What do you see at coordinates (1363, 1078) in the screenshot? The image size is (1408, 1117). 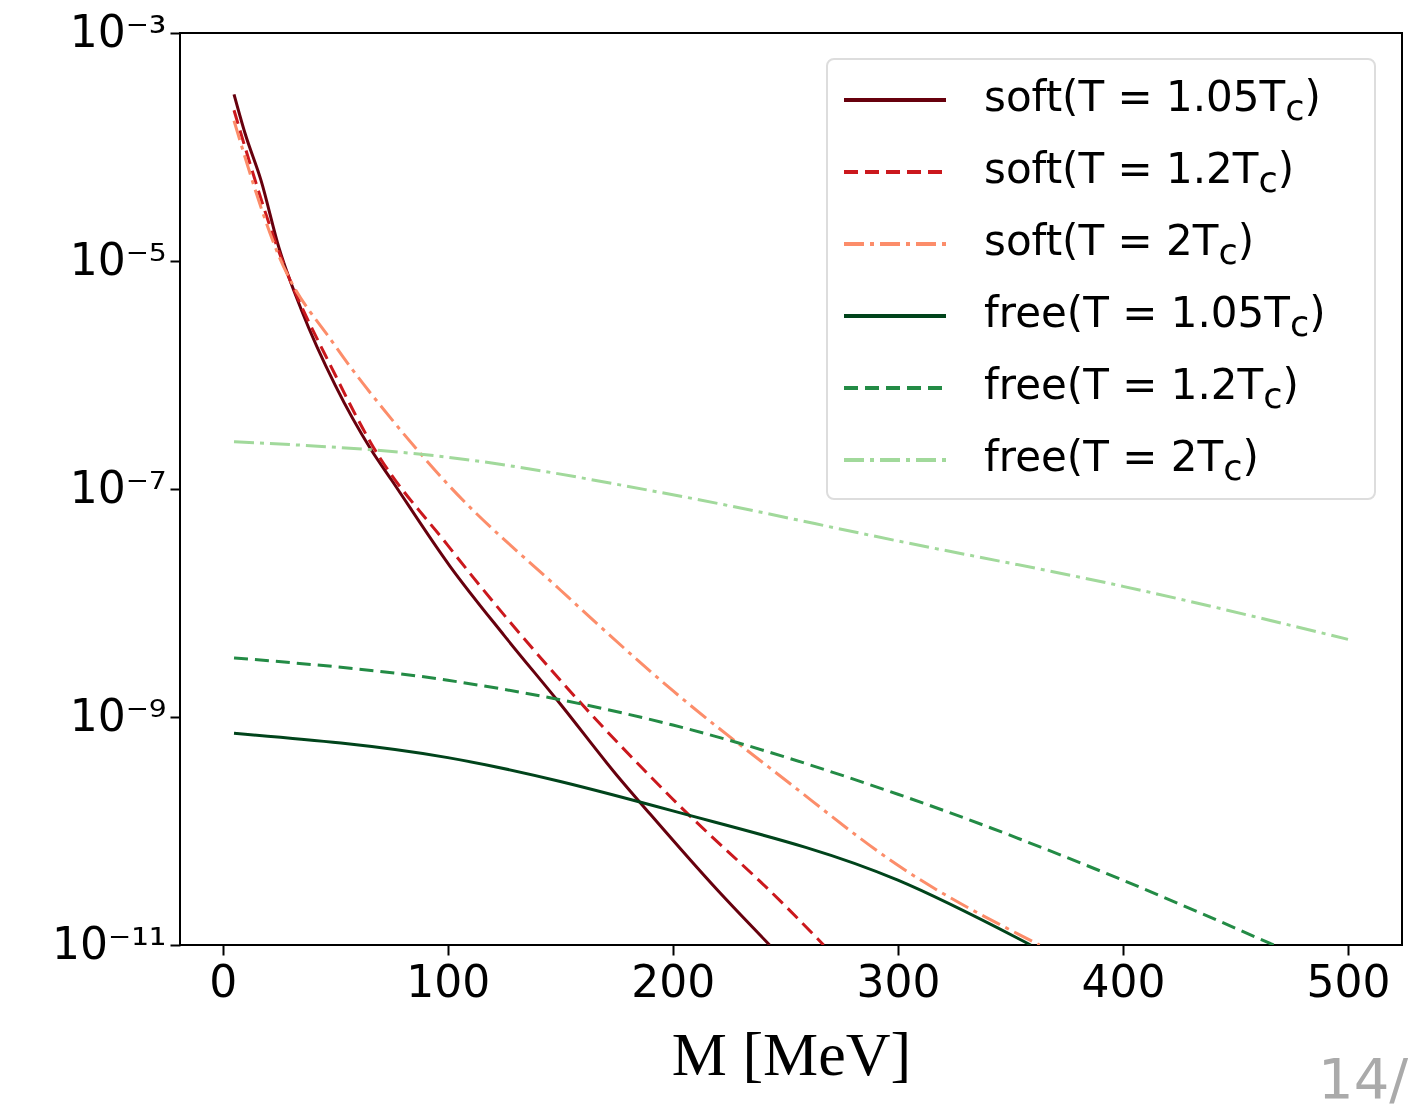 I see `text: 14/` at bounding box center [1363, 1078].